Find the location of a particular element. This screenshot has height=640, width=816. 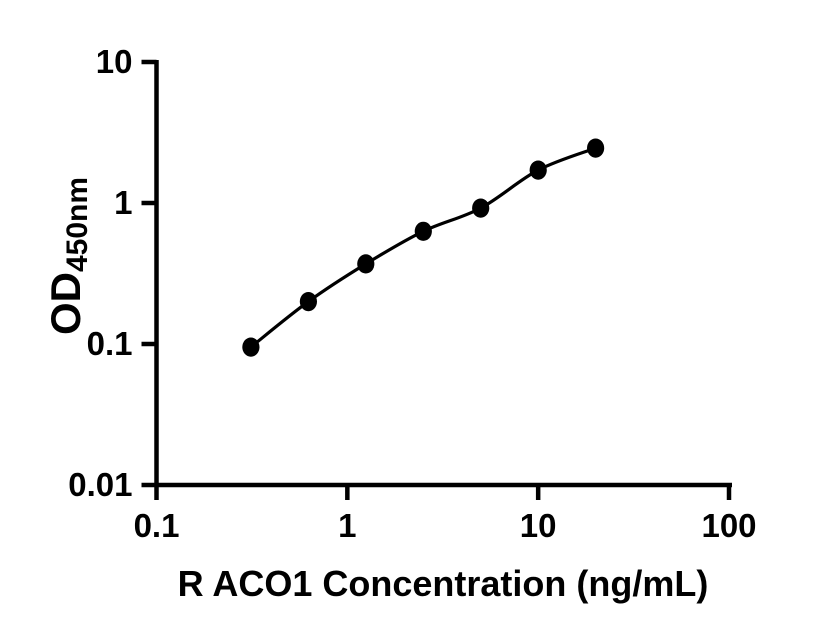

x-tick-label: 10 is located at coordinates (538, 525).